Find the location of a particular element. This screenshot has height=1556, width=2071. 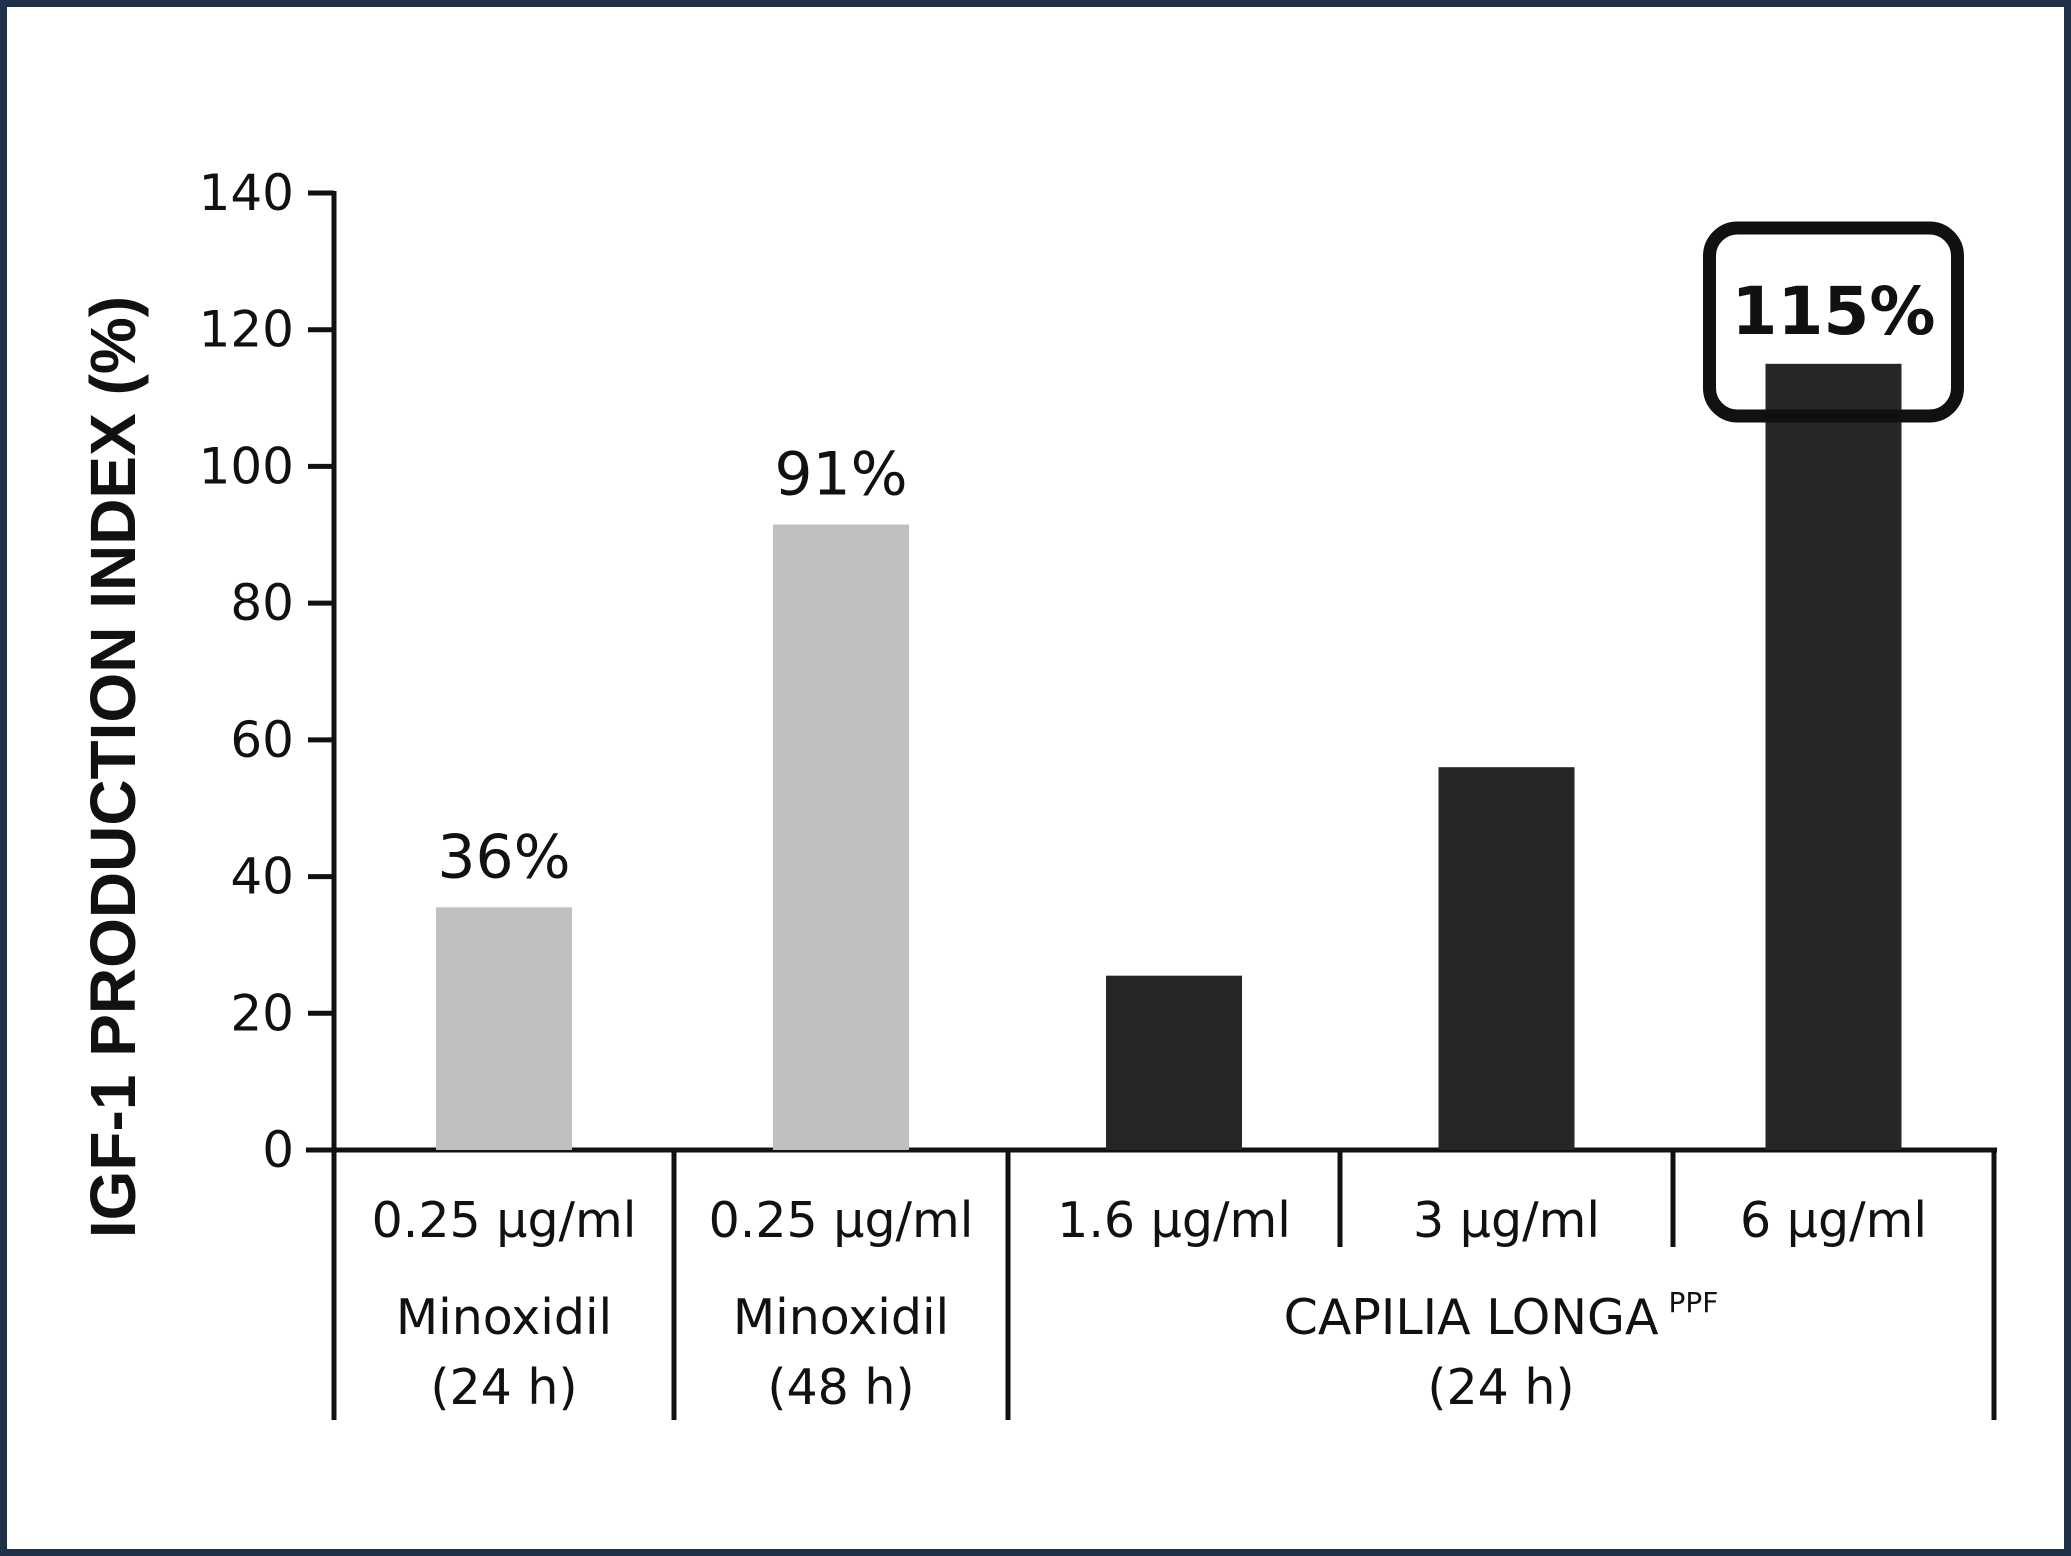

value-label: 36% is located at coordinates (503, 857).